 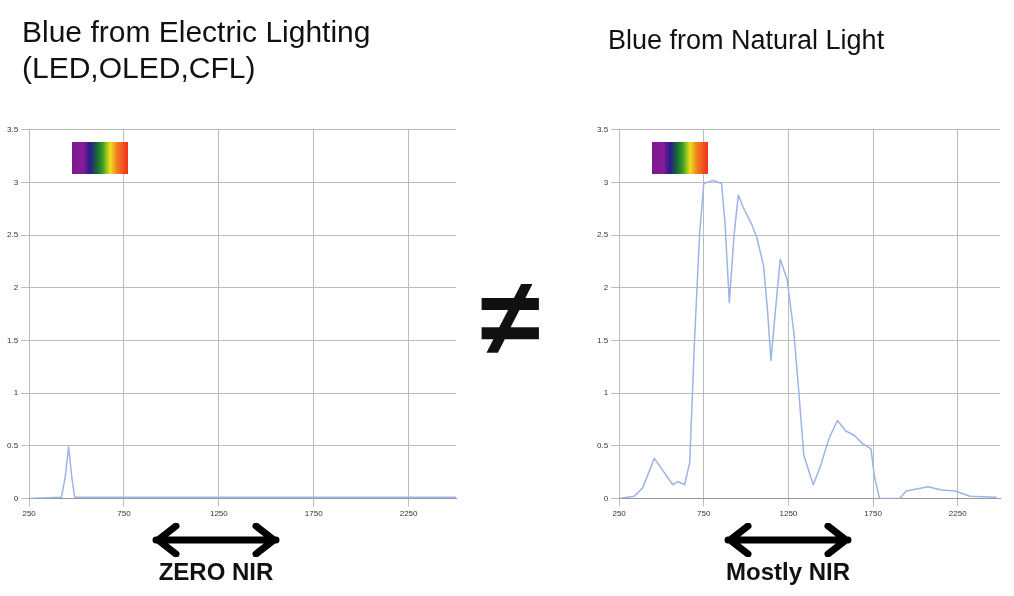 What do you see at coordinates (216, 572) in the screenshot?
I see `text: ZERO NIR` at bounding box center [216, 572].